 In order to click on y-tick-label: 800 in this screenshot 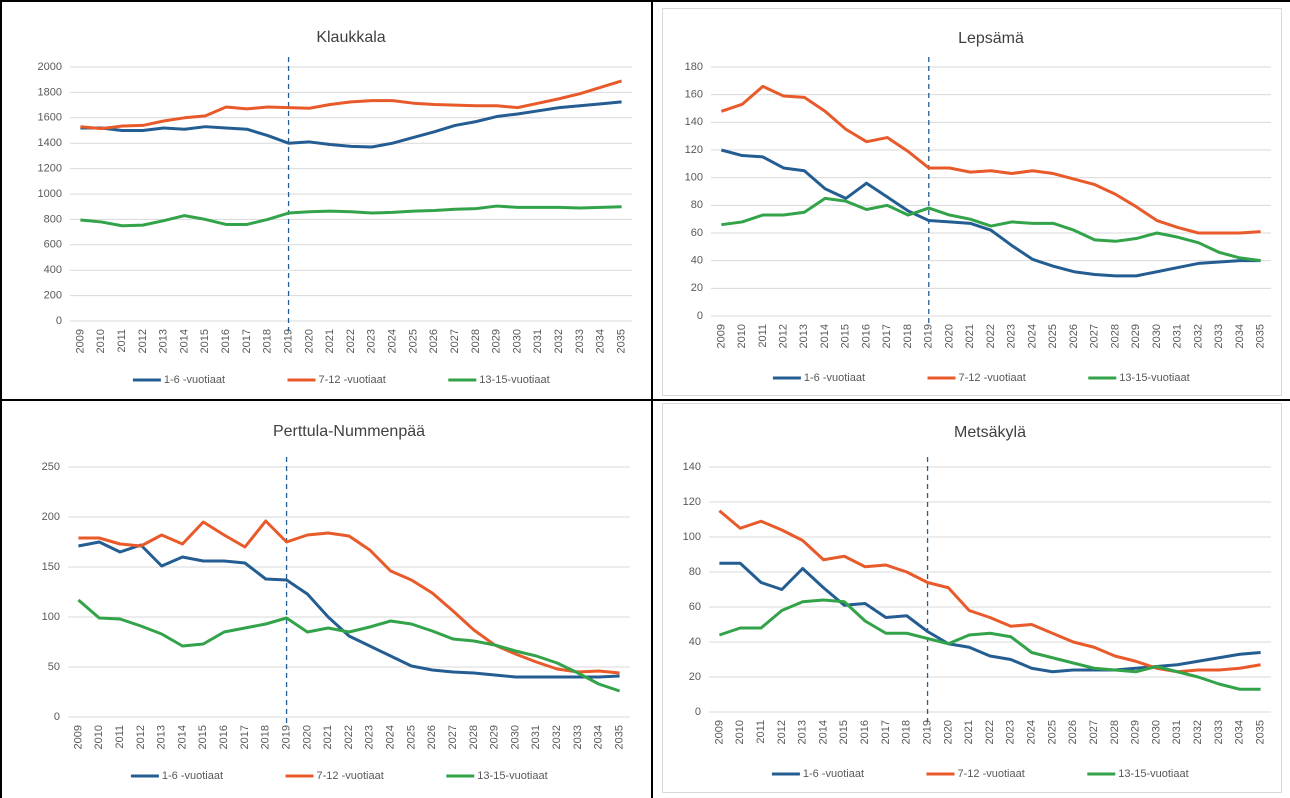, I will do `click(53, 219)`.